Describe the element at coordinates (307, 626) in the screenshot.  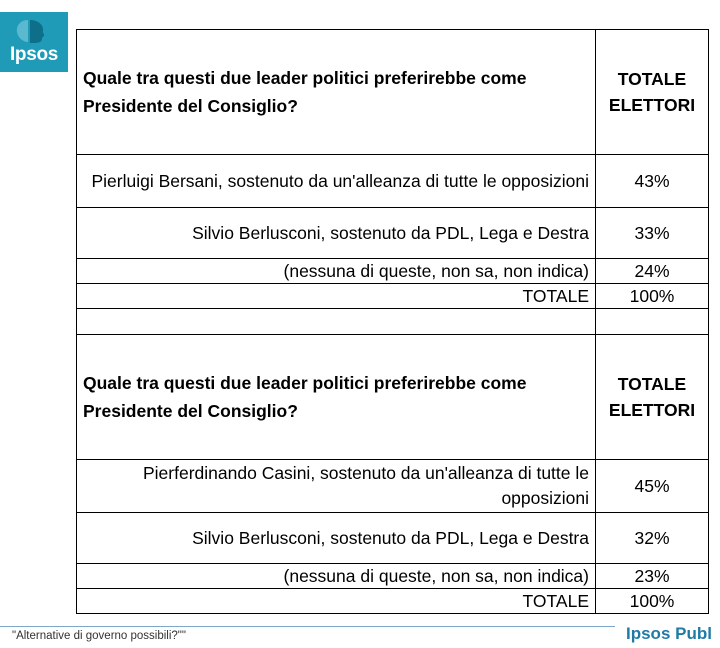
I see `footer-divider` at that location.